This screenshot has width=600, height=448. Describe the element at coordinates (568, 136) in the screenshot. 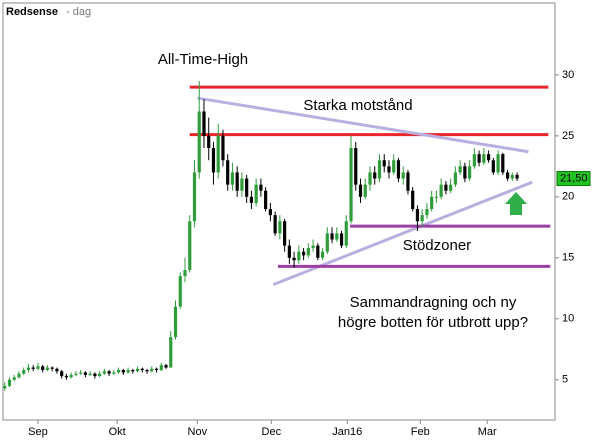

I see `y-tick-label: 25` at that location.